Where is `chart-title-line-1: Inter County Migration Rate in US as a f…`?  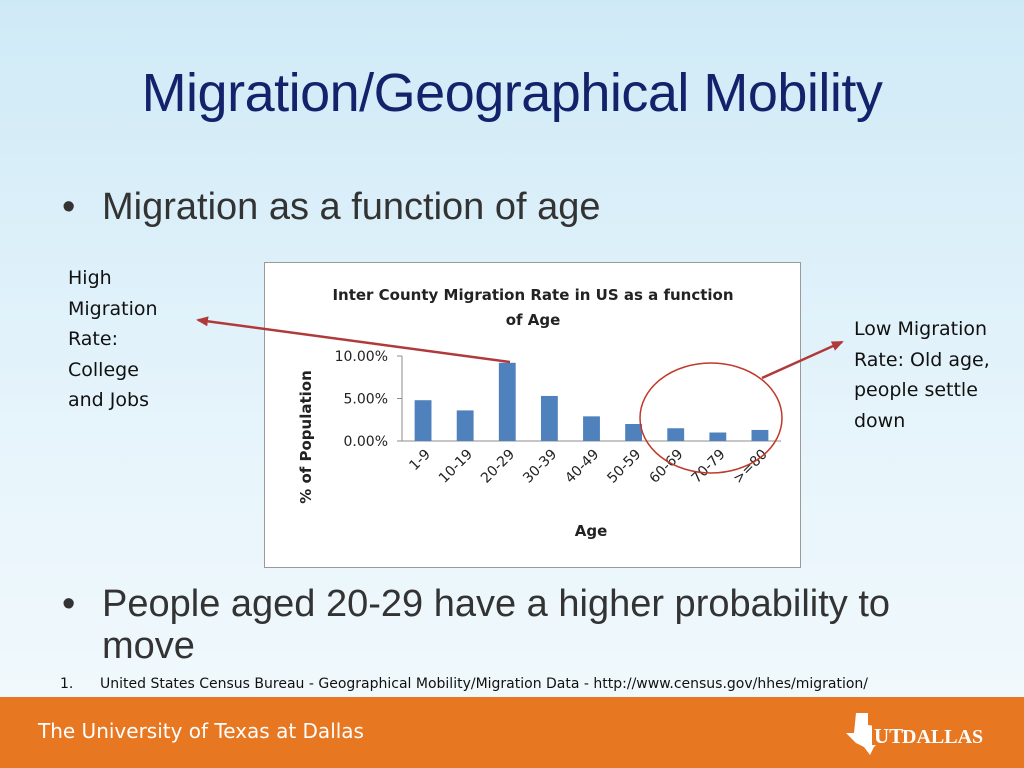
chart-title-line-1: Inter County Migration Rate in US as a f… is located at coordinates (532, 295).